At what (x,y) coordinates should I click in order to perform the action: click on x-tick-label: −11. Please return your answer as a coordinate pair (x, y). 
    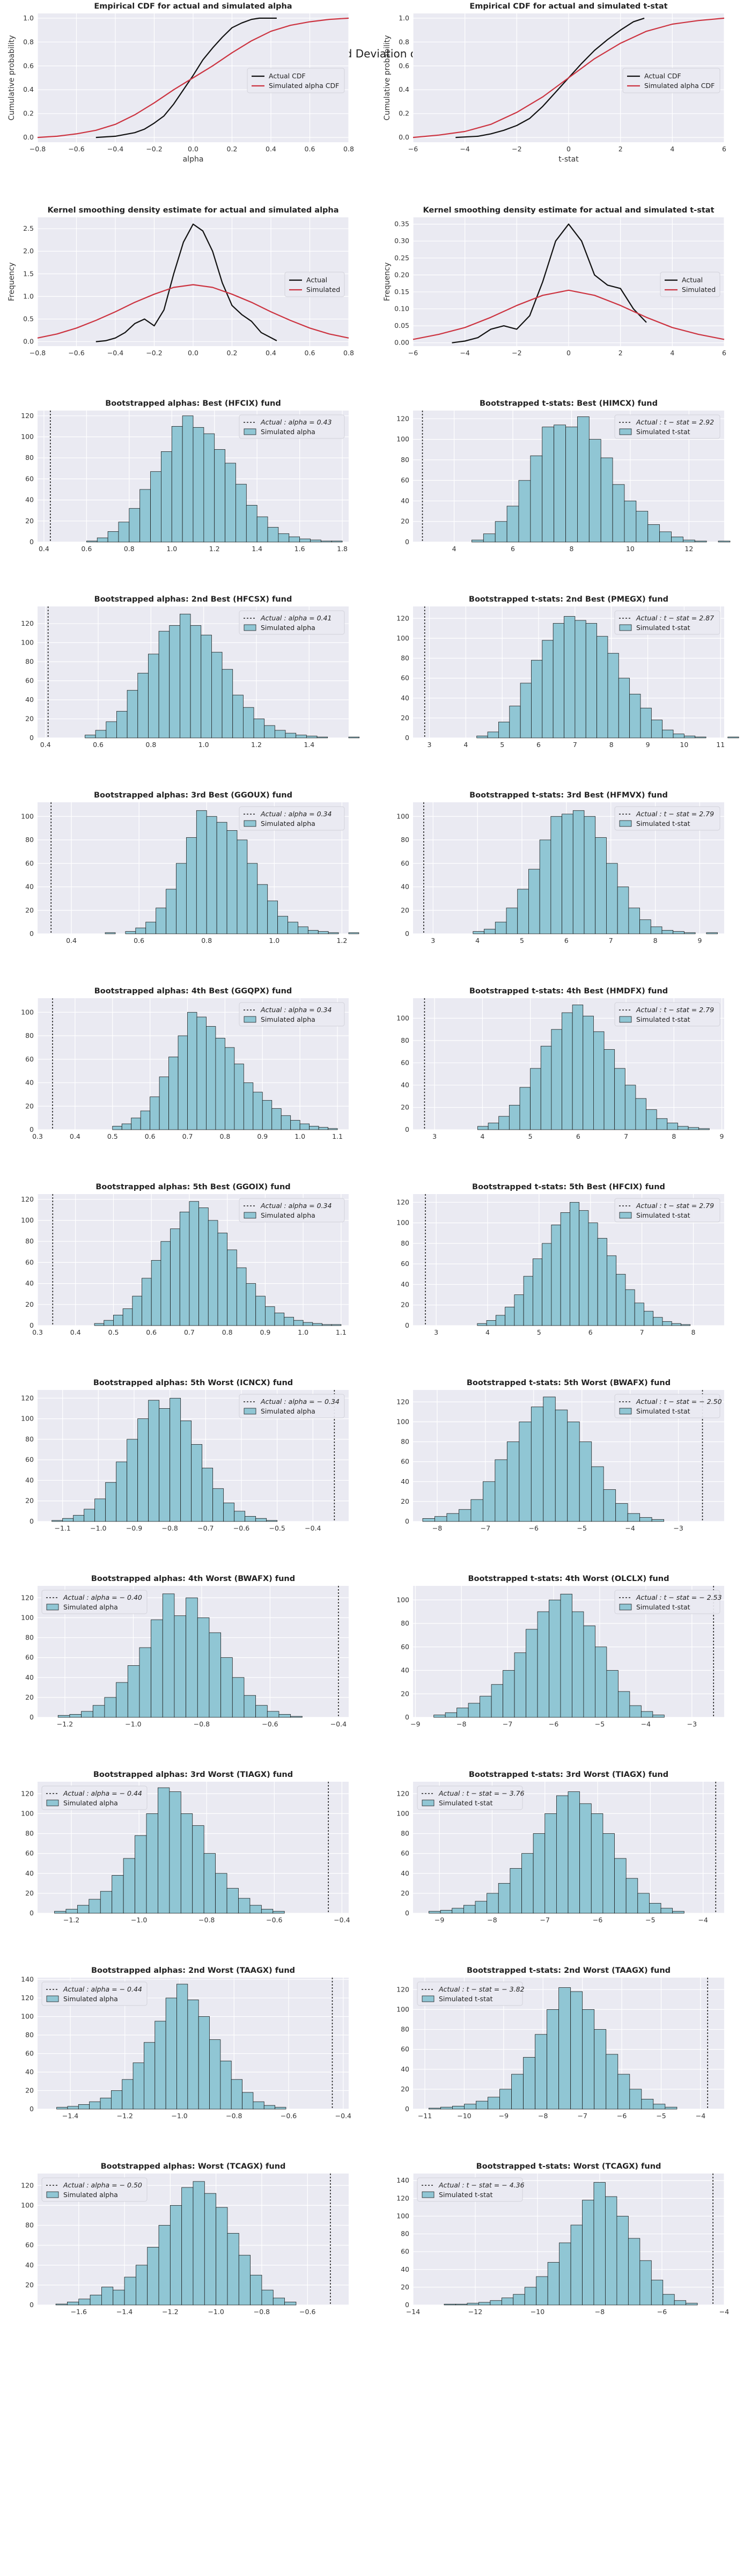
    Looking at the image, I should click on (425, 2116).